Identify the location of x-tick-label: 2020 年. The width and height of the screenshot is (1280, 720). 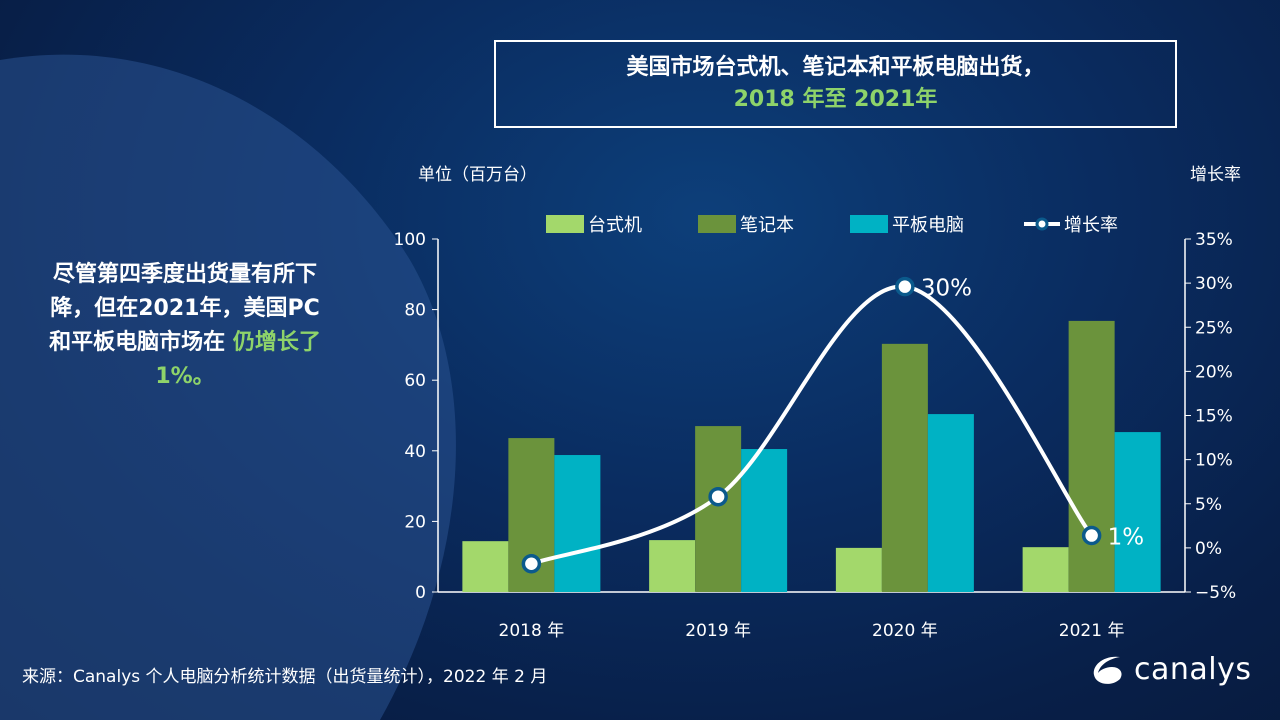
(905, 631).